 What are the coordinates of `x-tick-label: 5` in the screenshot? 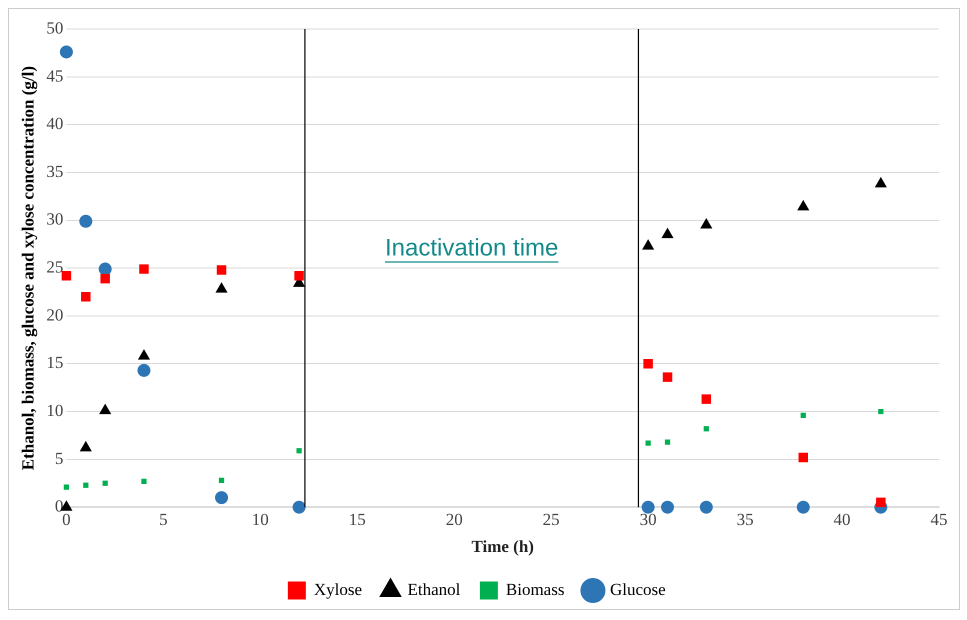 It's located at (163, 519).